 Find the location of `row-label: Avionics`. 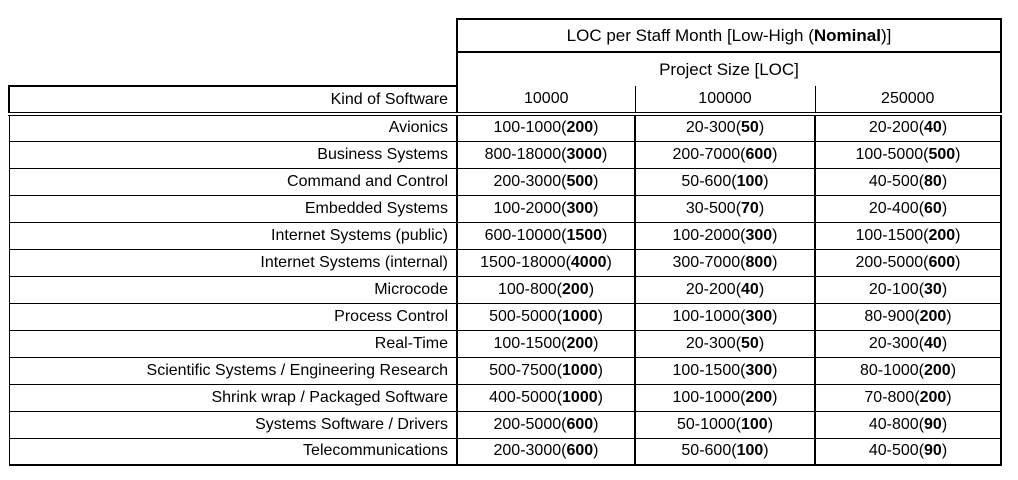

row-label: Avionics is located at coordinates (233, 128).